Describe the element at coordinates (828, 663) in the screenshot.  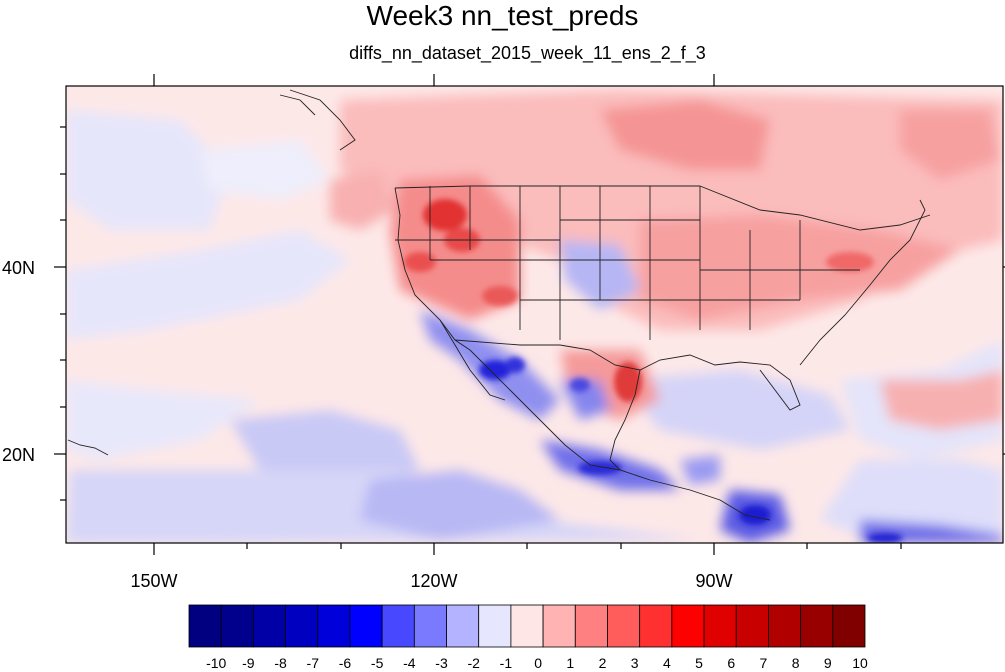
I see `colorbar-label: 9` at that location.